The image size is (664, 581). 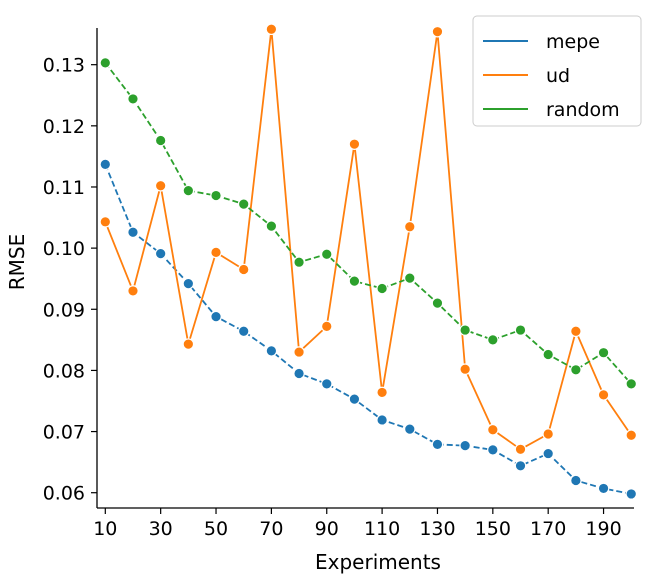 I want to click on x-axis-title: Experiments, so click(x=378, y=562).